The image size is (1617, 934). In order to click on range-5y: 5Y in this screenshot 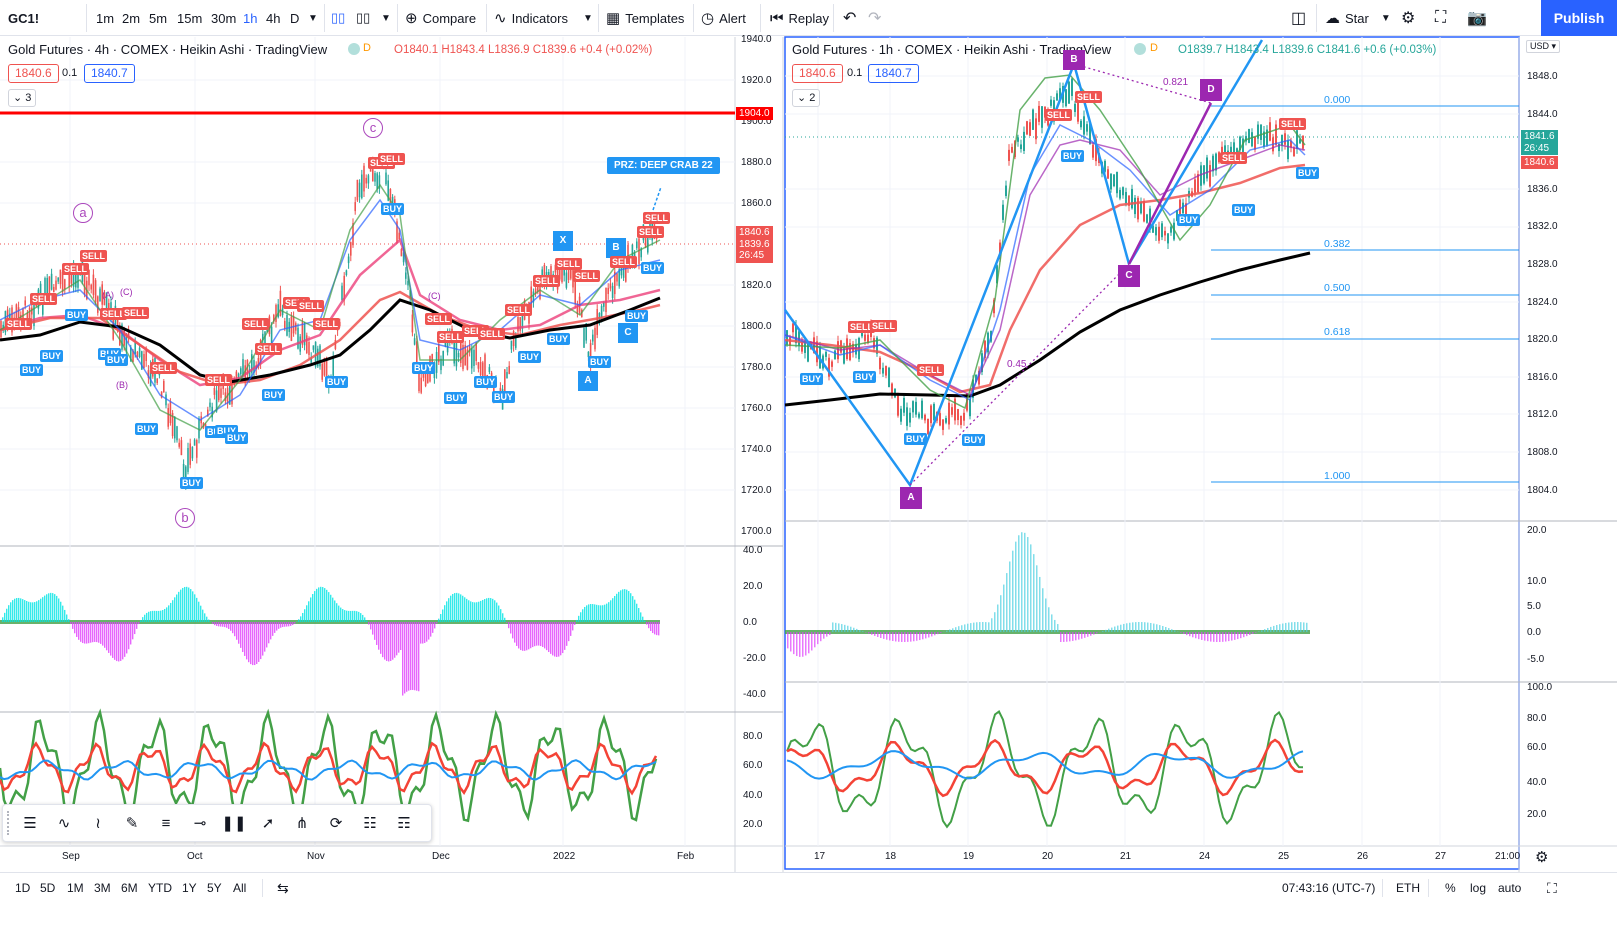, I will do `click(214, 888)`.